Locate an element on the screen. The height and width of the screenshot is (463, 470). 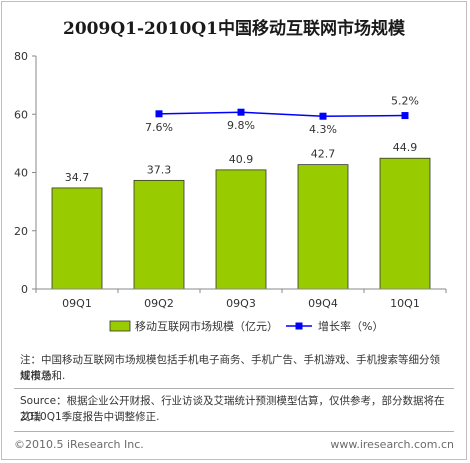
legend: 移动互联网市场规模（亿元） 增长率（%） is located at coordinates (246, 326).